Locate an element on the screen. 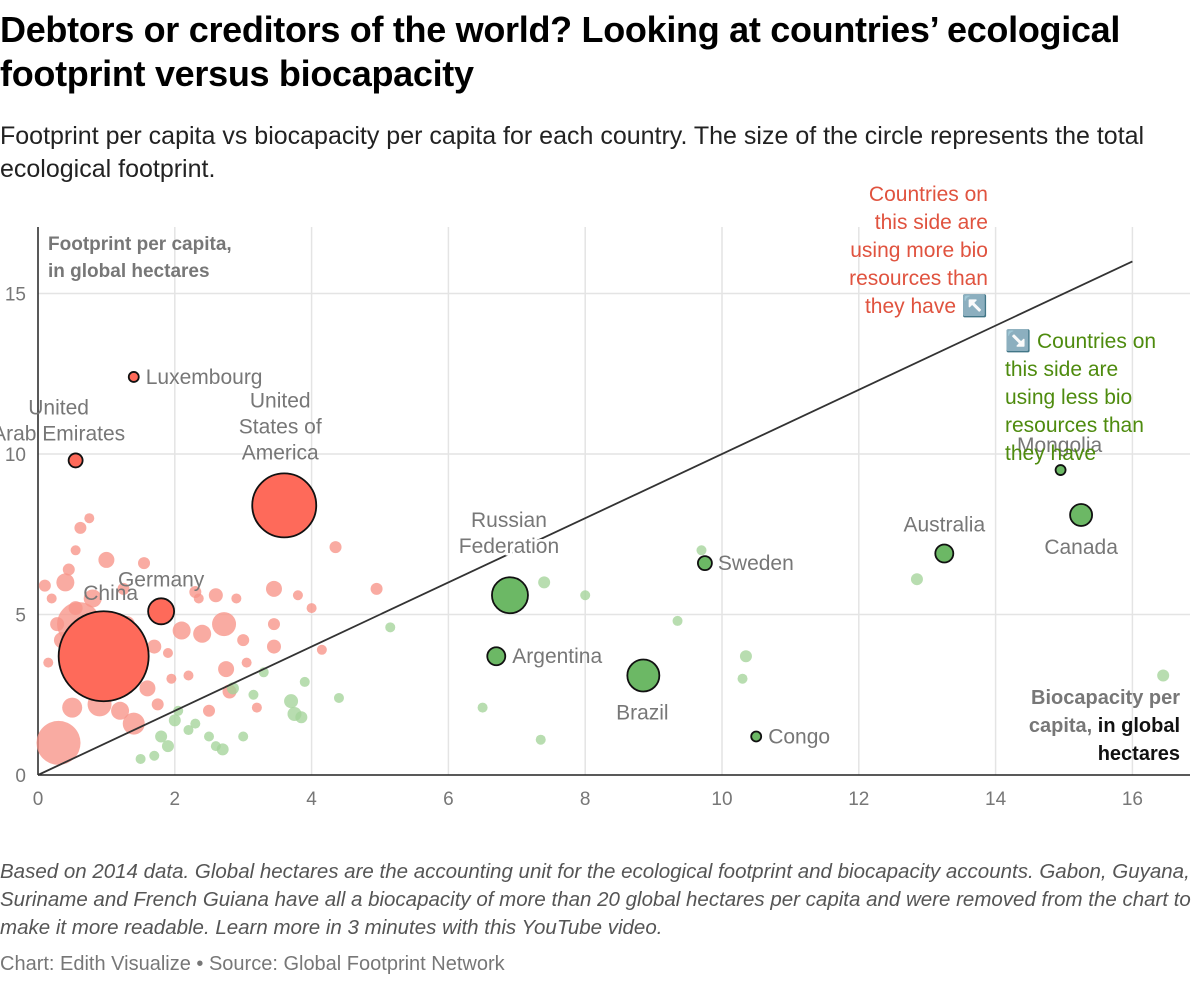  label-brazil: Brazil is located at coordinates (642, 712).